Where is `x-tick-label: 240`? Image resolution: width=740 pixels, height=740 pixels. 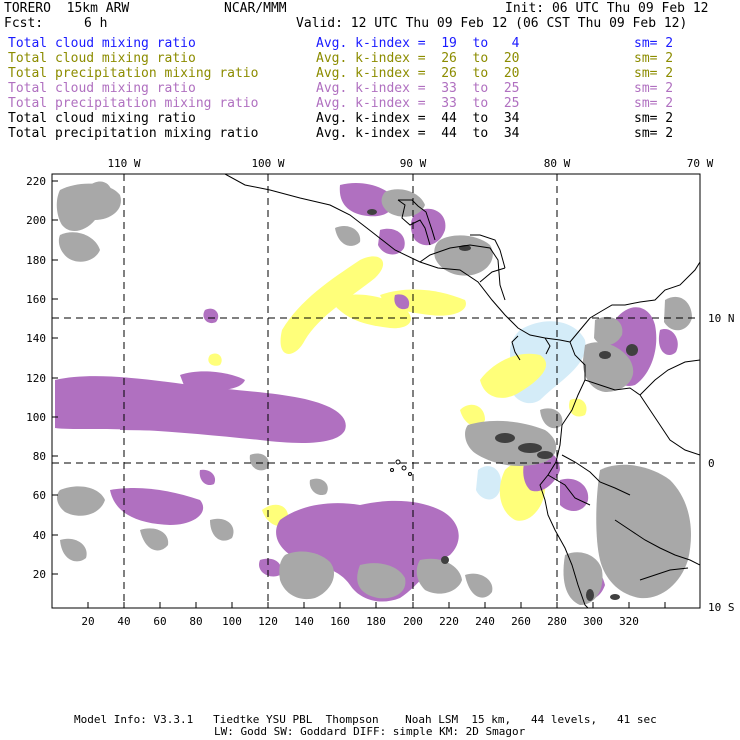 x-tick-label: 240 is located at coordinates (485, 621).